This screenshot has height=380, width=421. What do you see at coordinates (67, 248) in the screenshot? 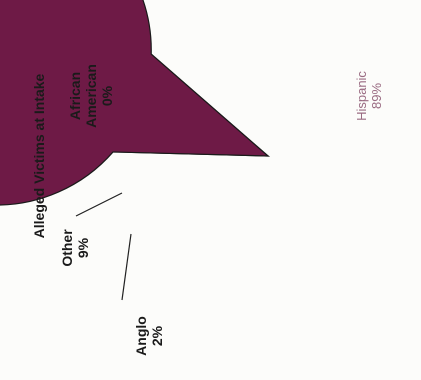
I see `label-other-name: Other` at bounding box center [67, 248].